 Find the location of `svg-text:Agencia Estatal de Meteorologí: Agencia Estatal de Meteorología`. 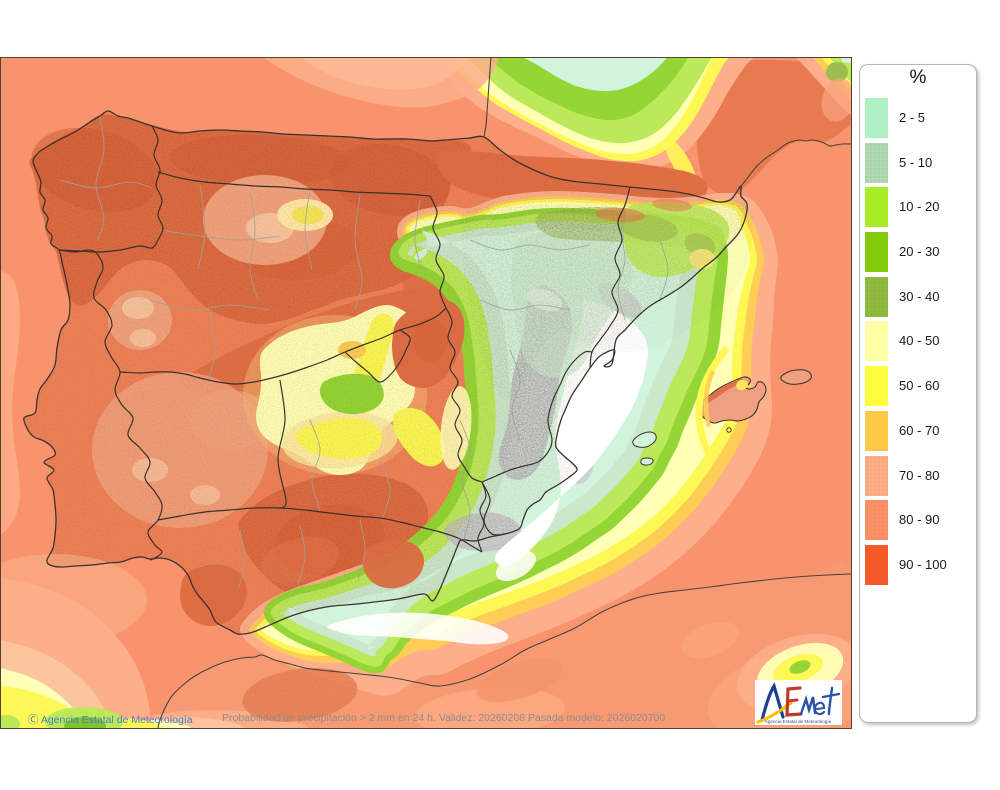

svg-text:Agencia Estatal de Meteorologí: Agencia Estatal de Meteorología is located at coordinates (798, 721).